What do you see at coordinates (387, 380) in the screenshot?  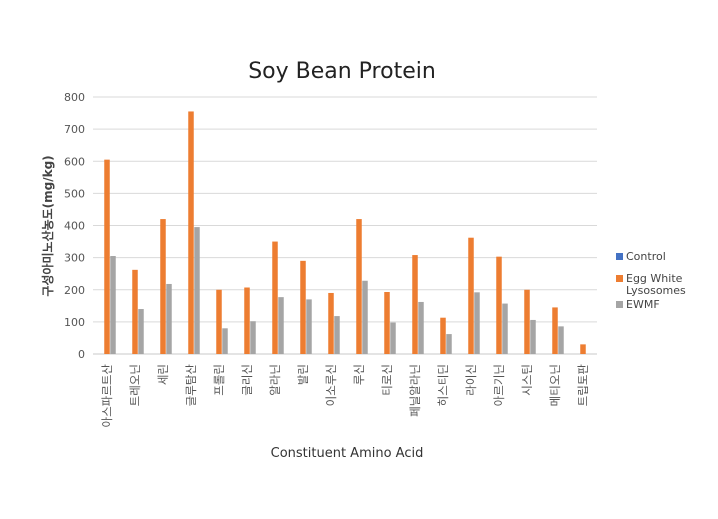 I see `x-category-label: 티로신` at bounding box center [387, 380].